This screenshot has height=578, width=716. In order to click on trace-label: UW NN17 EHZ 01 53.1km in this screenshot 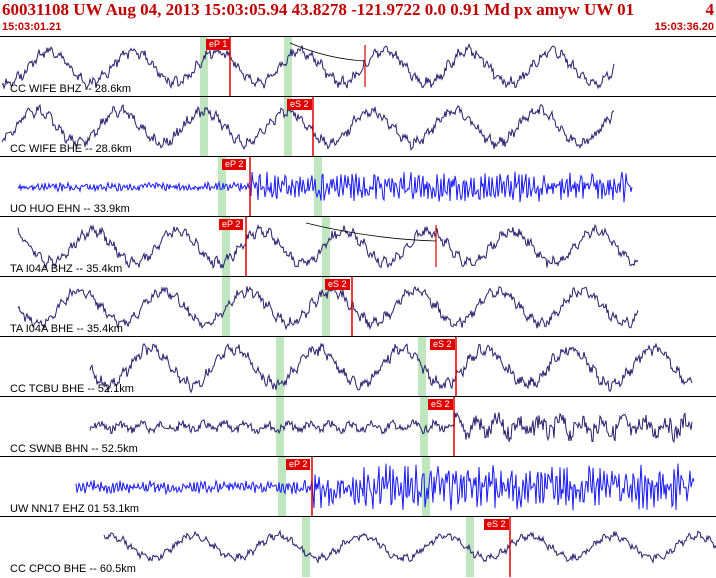, I will do `click(74, 509)`.